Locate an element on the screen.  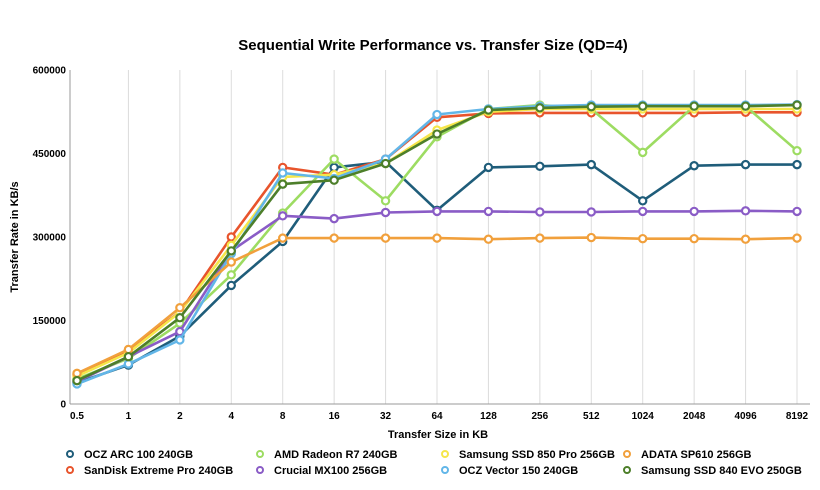
x-axis-label: Transfer Size in KB is located at coordinates (438, 435).